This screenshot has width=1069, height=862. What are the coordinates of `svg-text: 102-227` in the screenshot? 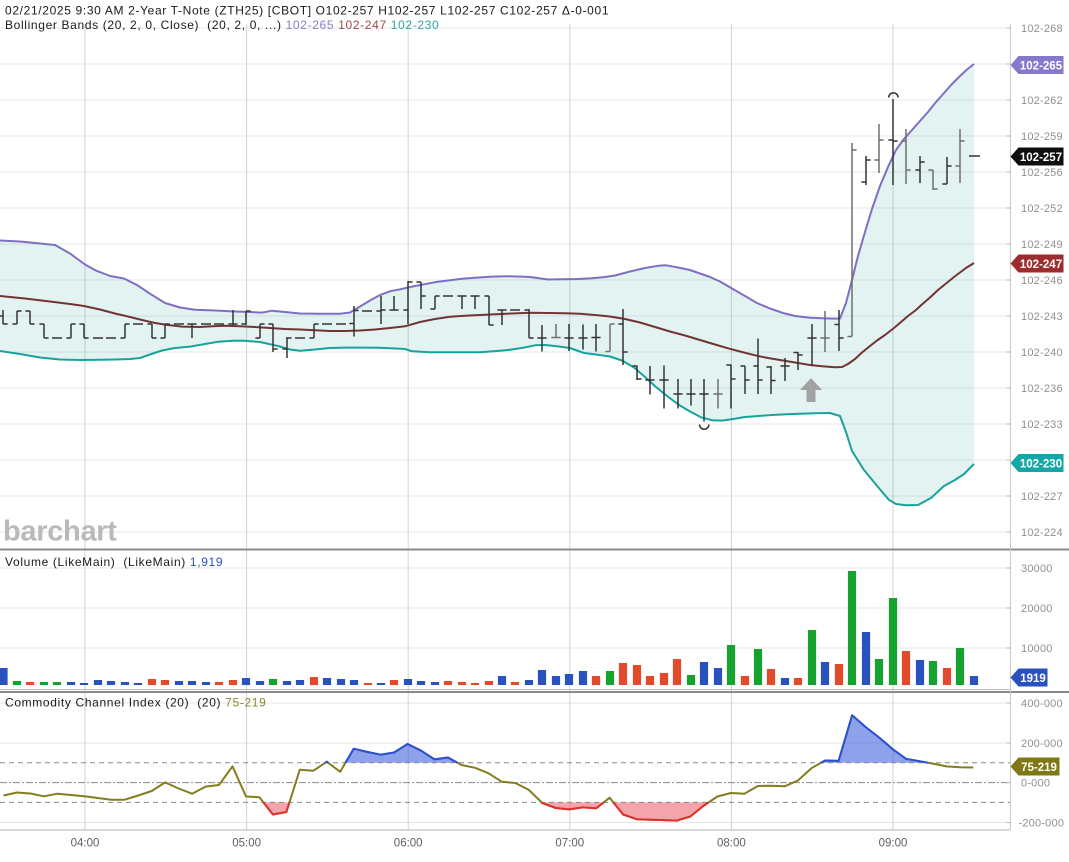 It's located at (1042, 497).